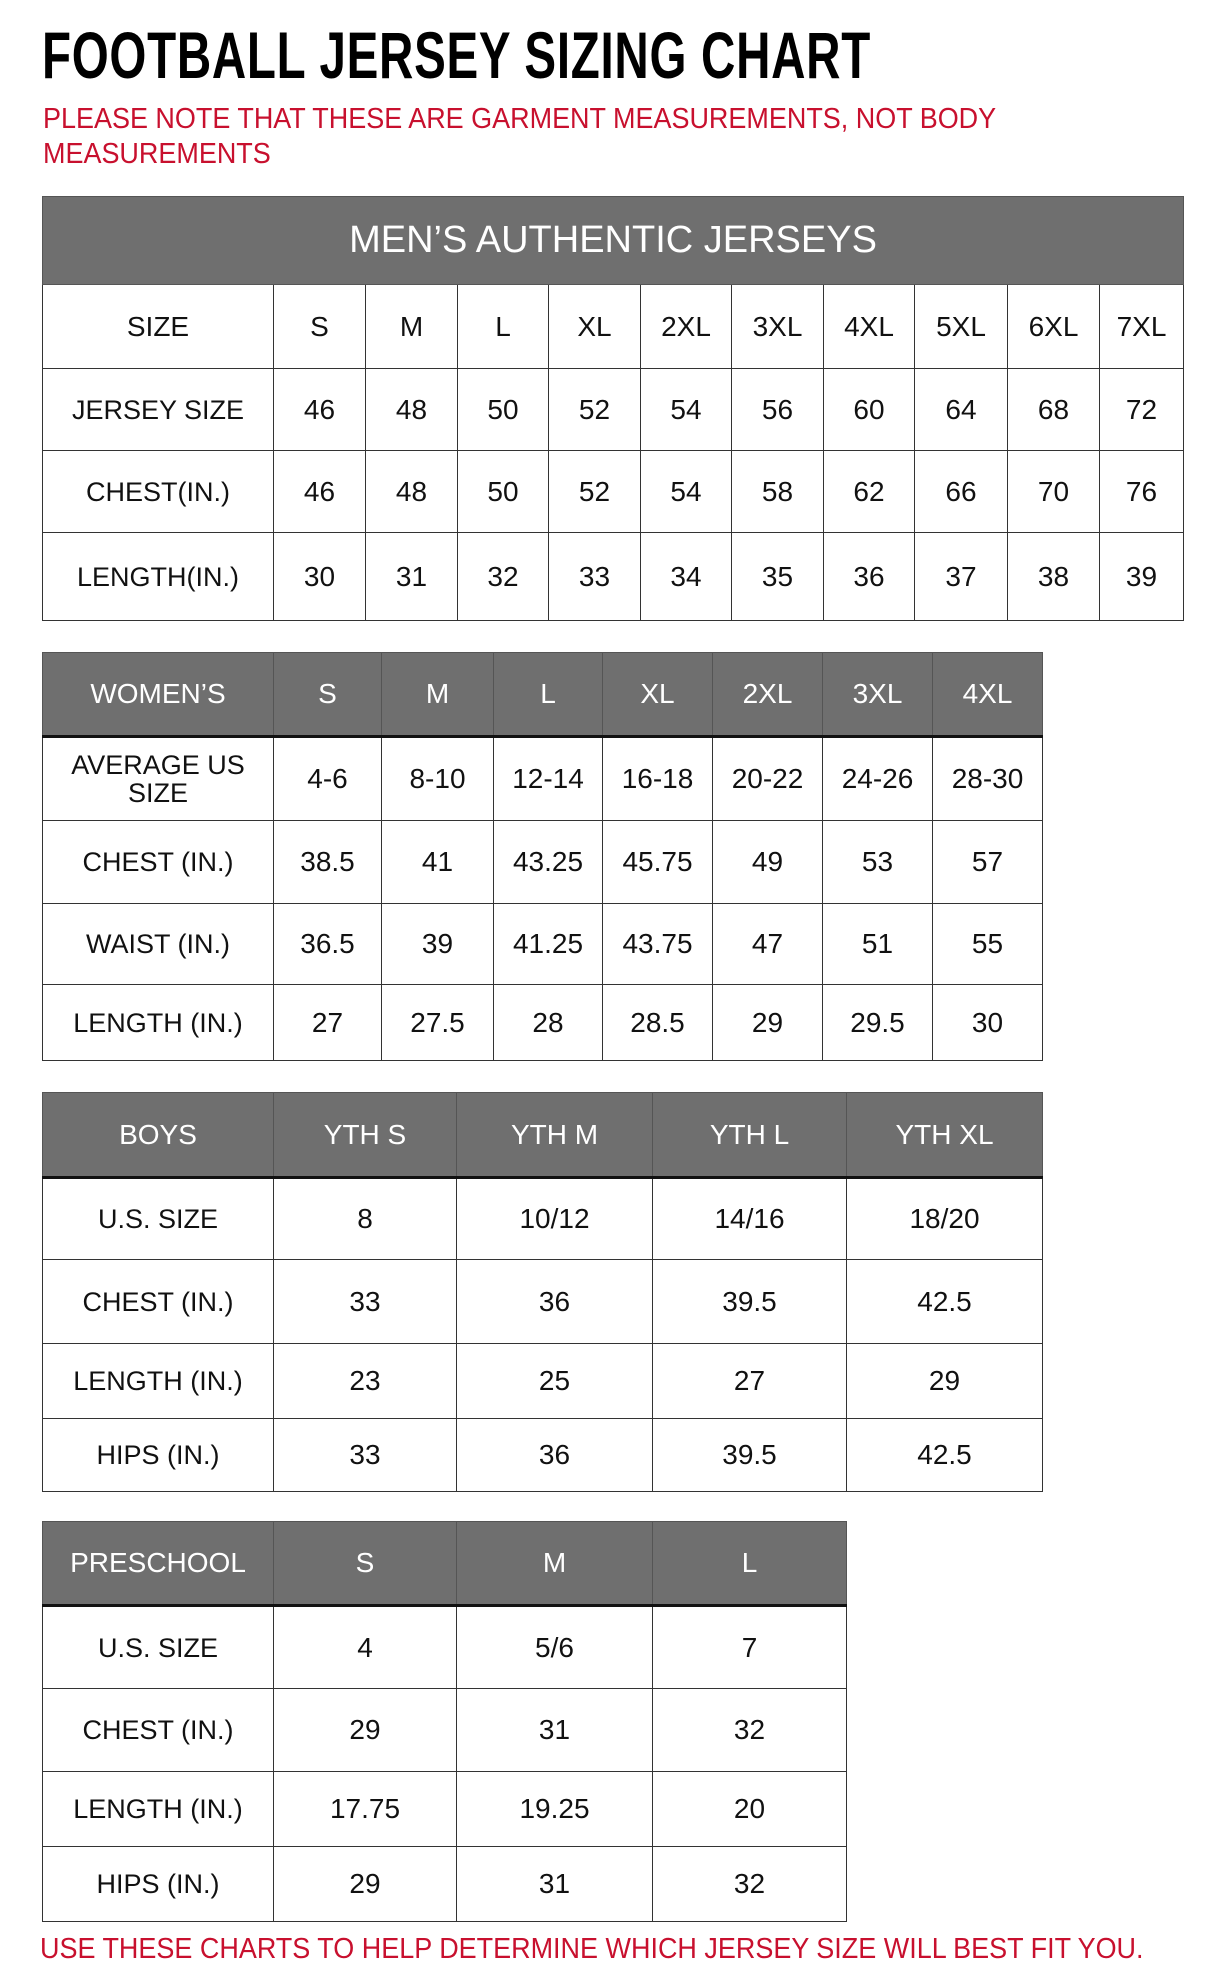 The width and height of the screenshot is (1220, 1974). Describe the element at coordinates (365, 1135) in the screenshot. I see `size-column-header: YTH S` at that location.